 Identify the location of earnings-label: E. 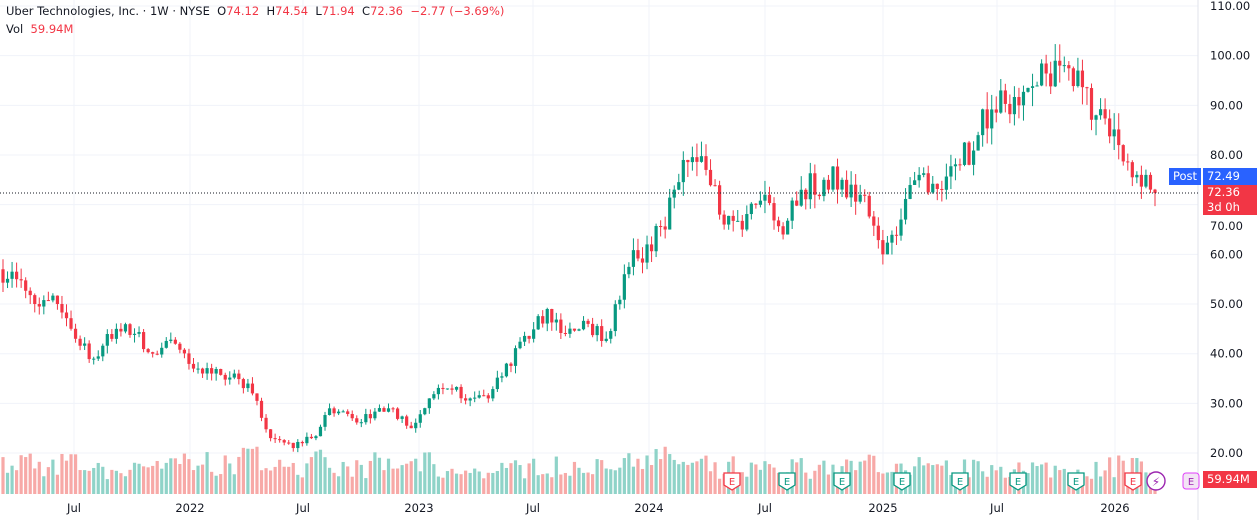
(1133, 482).